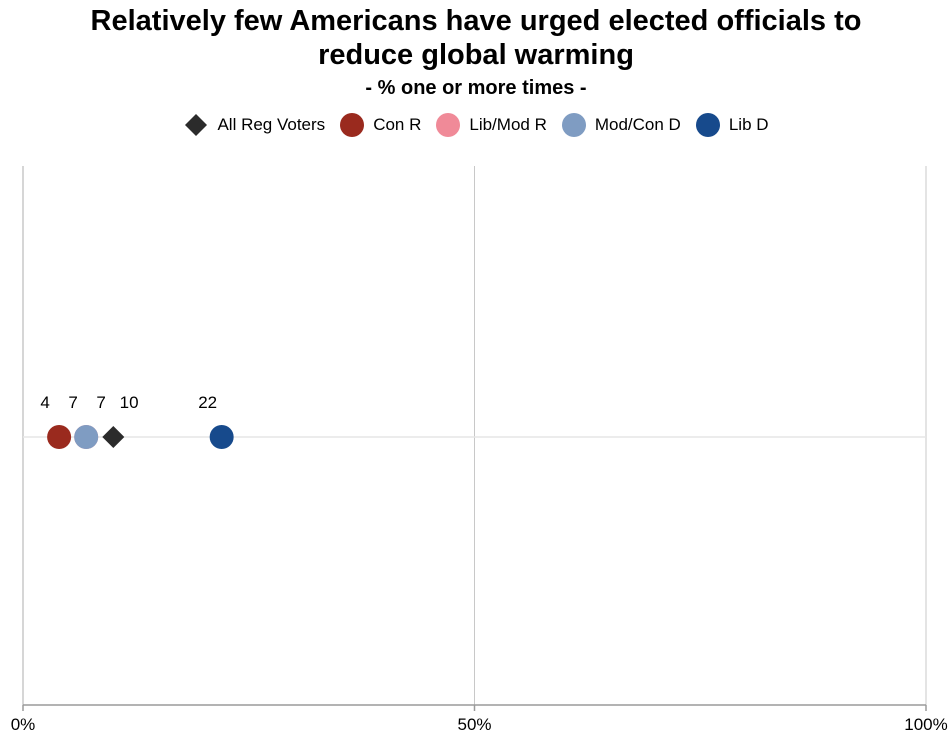  I want to click on legend-marker-lib-d, so click(708, 125).